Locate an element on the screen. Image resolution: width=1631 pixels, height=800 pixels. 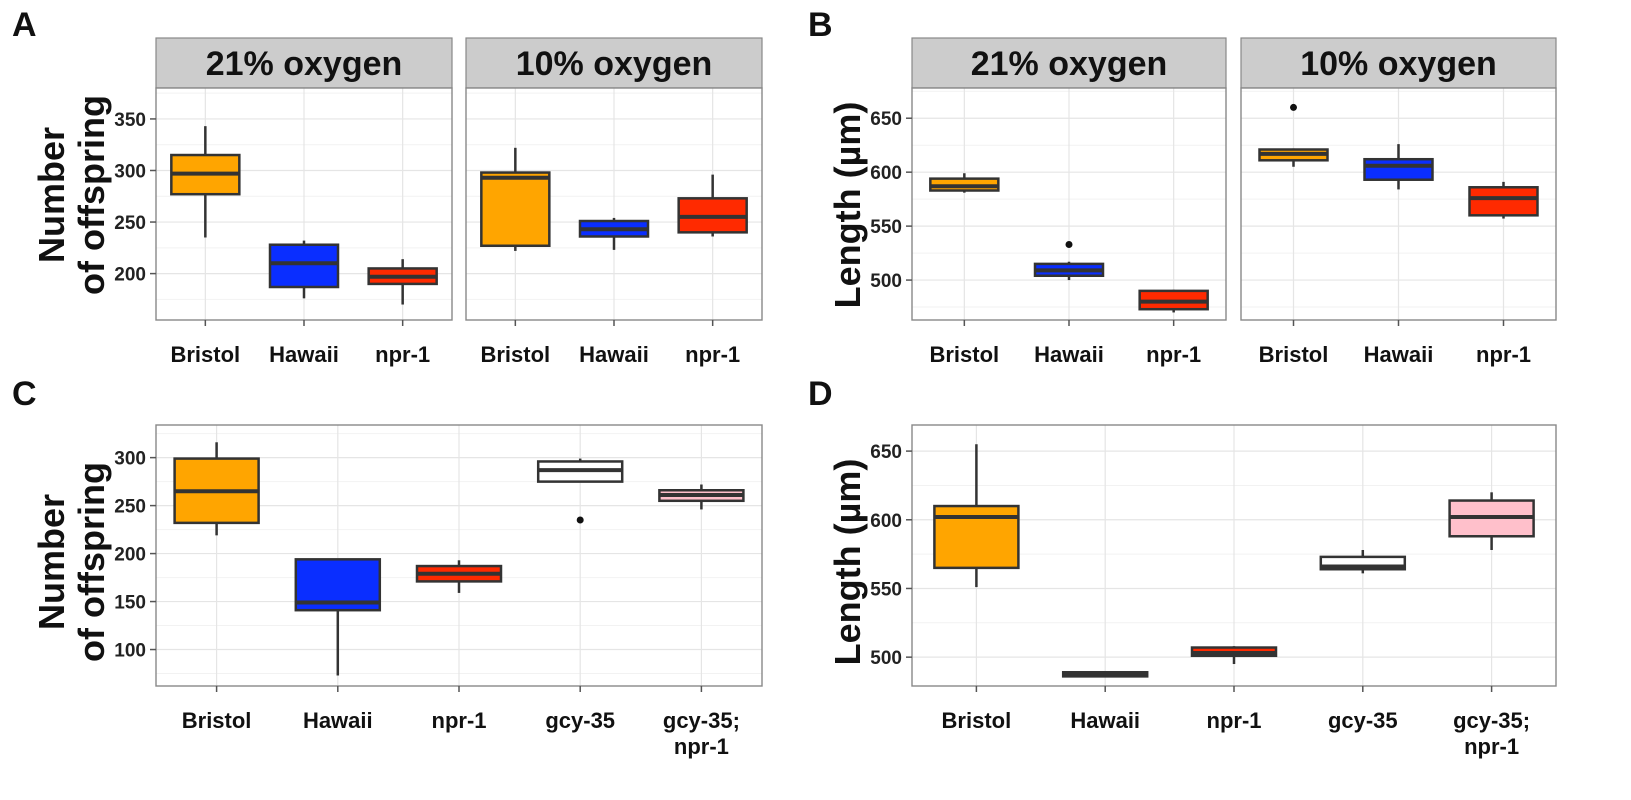
facet: 21% oxygen 500 550 600 650 Bristol Hawaii npr-1 is located at coordinates (1048, 202).